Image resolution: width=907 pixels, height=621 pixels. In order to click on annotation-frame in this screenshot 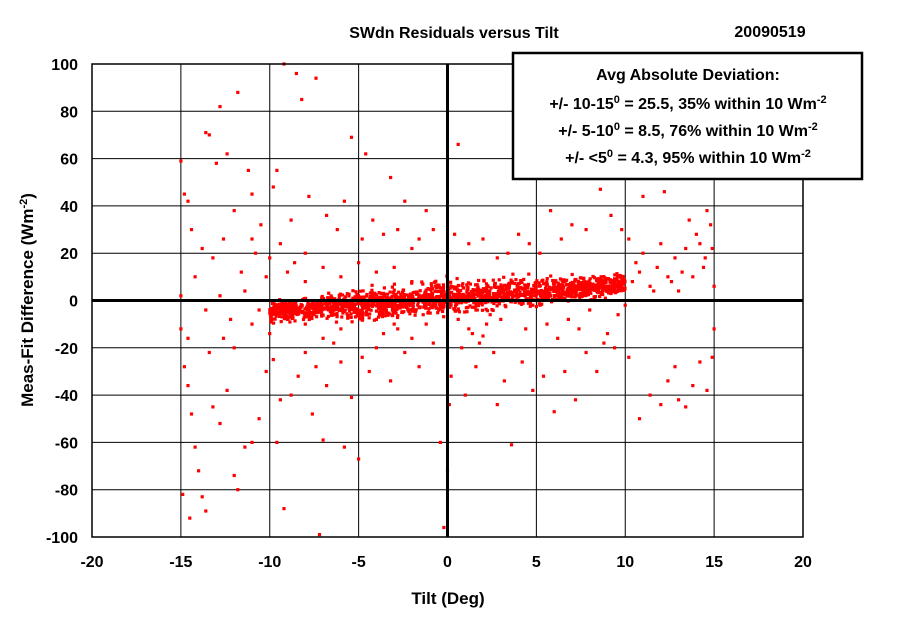, I will do `click(687, 116)`.